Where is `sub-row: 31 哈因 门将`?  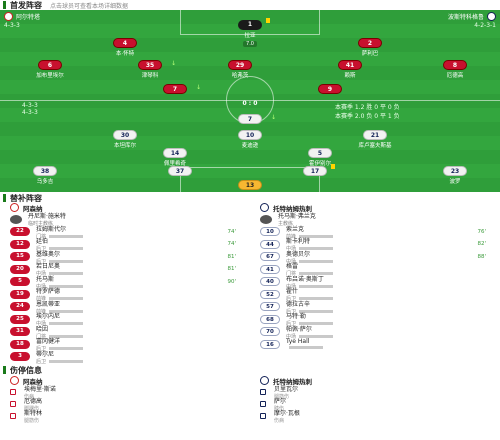 sub-row: 31 哈因 门将 is located at coordinates (125, 333).